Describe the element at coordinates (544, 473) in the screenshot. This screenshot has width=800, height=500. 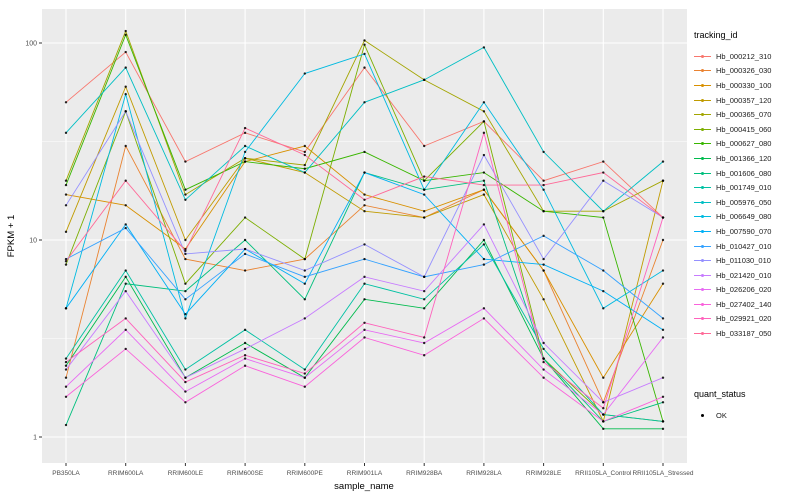
I see `x-tick-label: RRIM928LE` at that location.